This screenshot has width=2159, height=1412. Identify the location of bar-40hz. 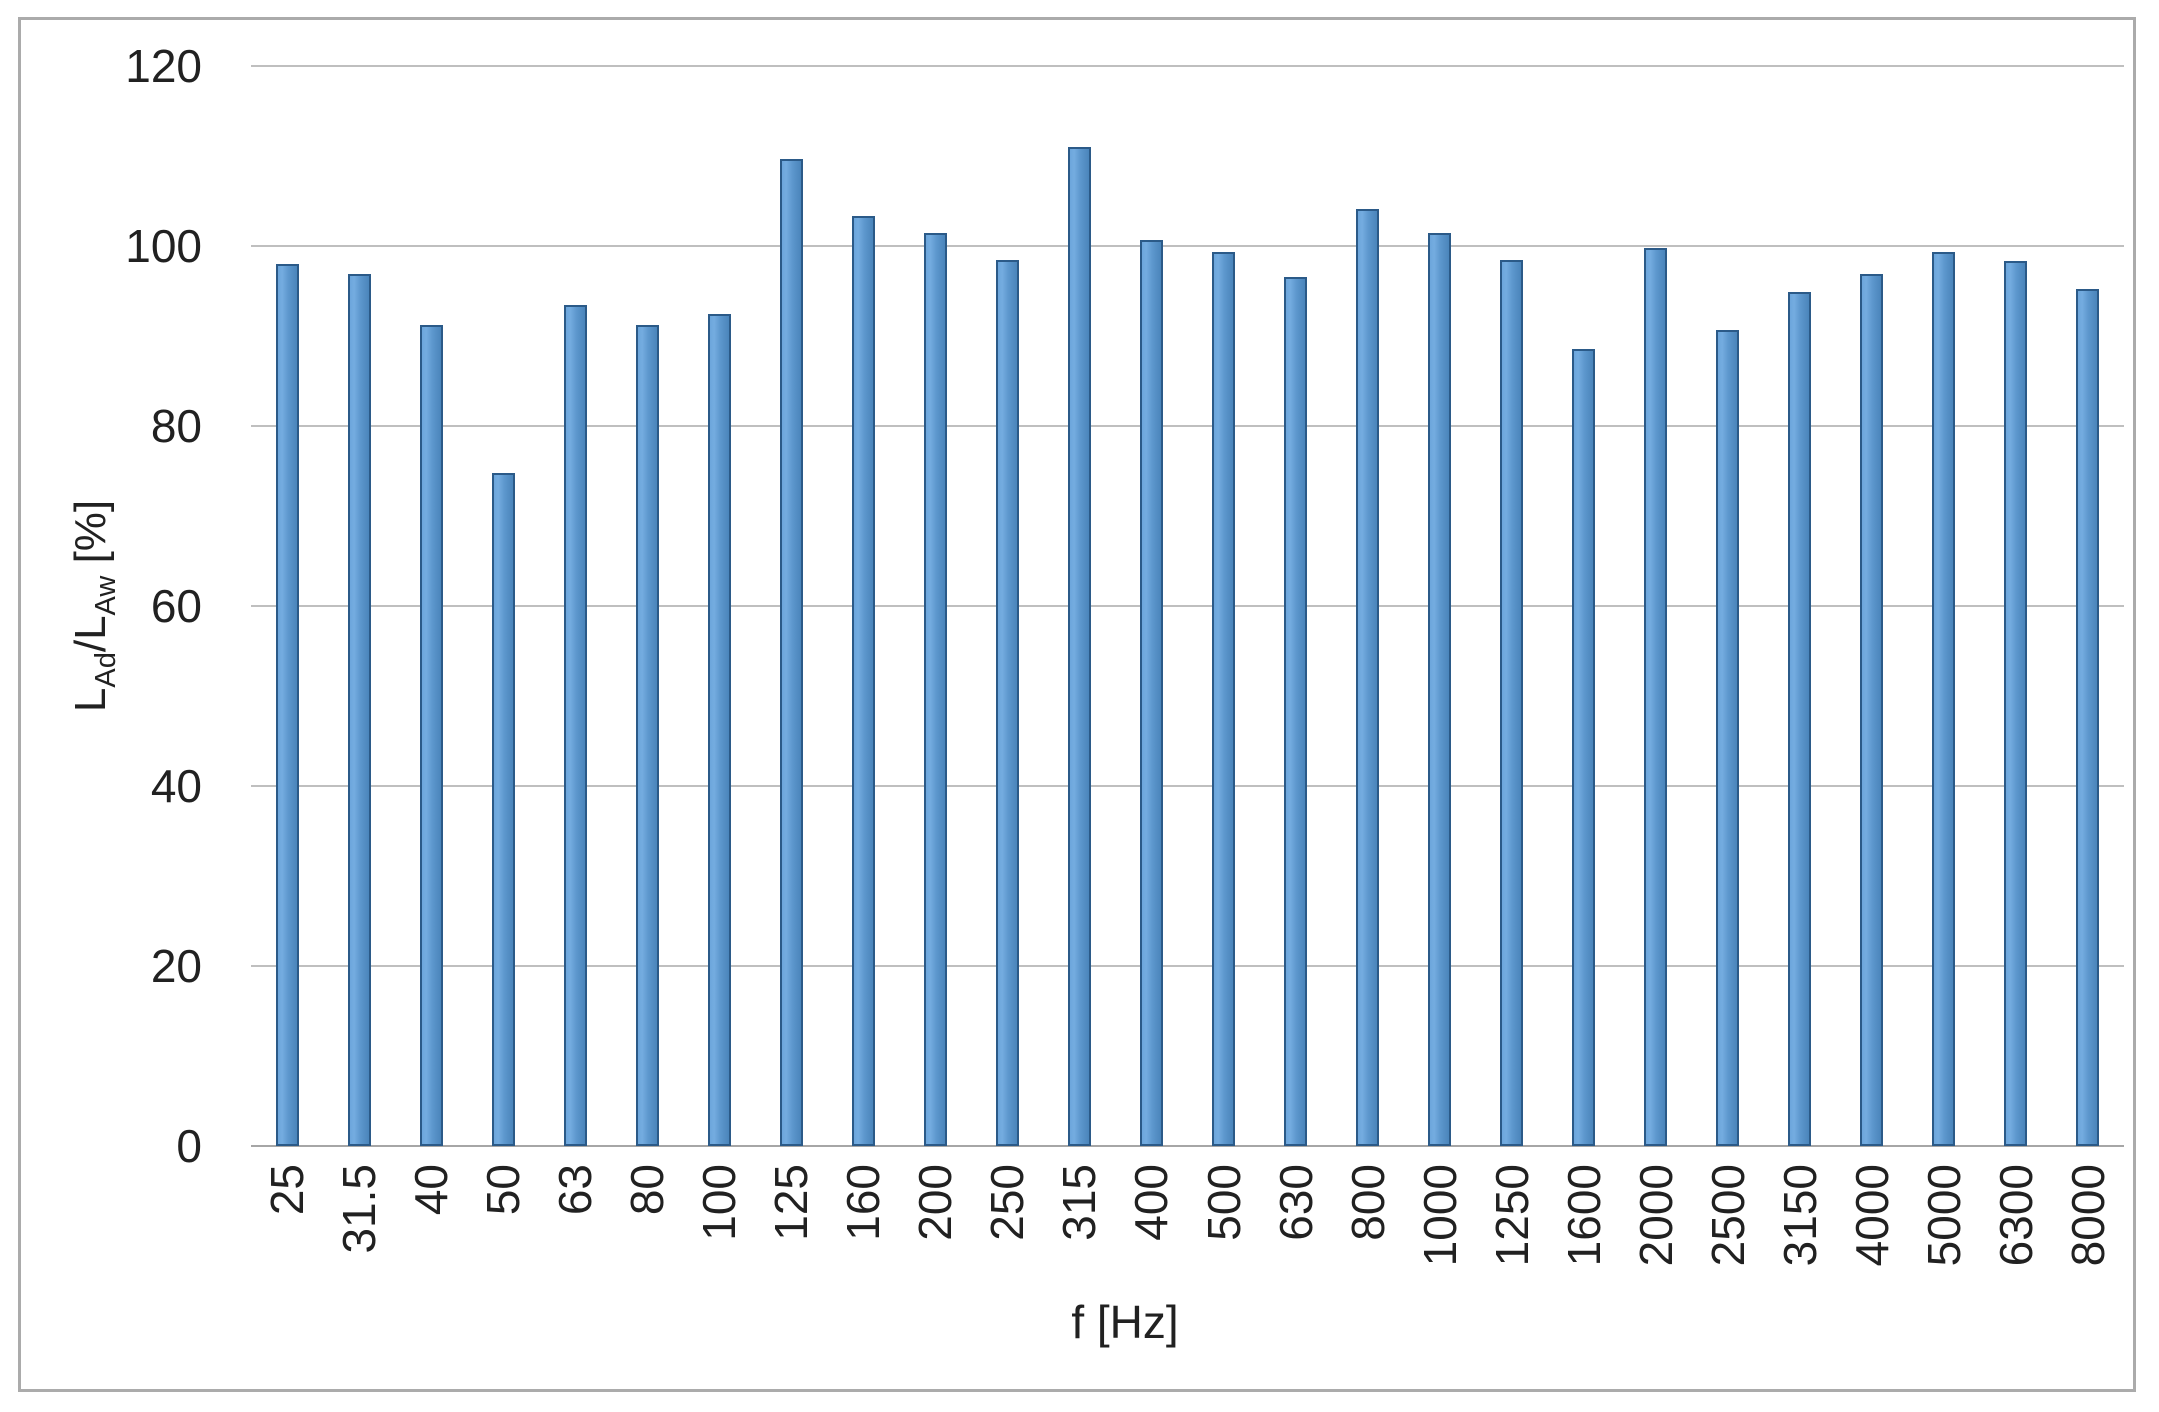
(431, 735).